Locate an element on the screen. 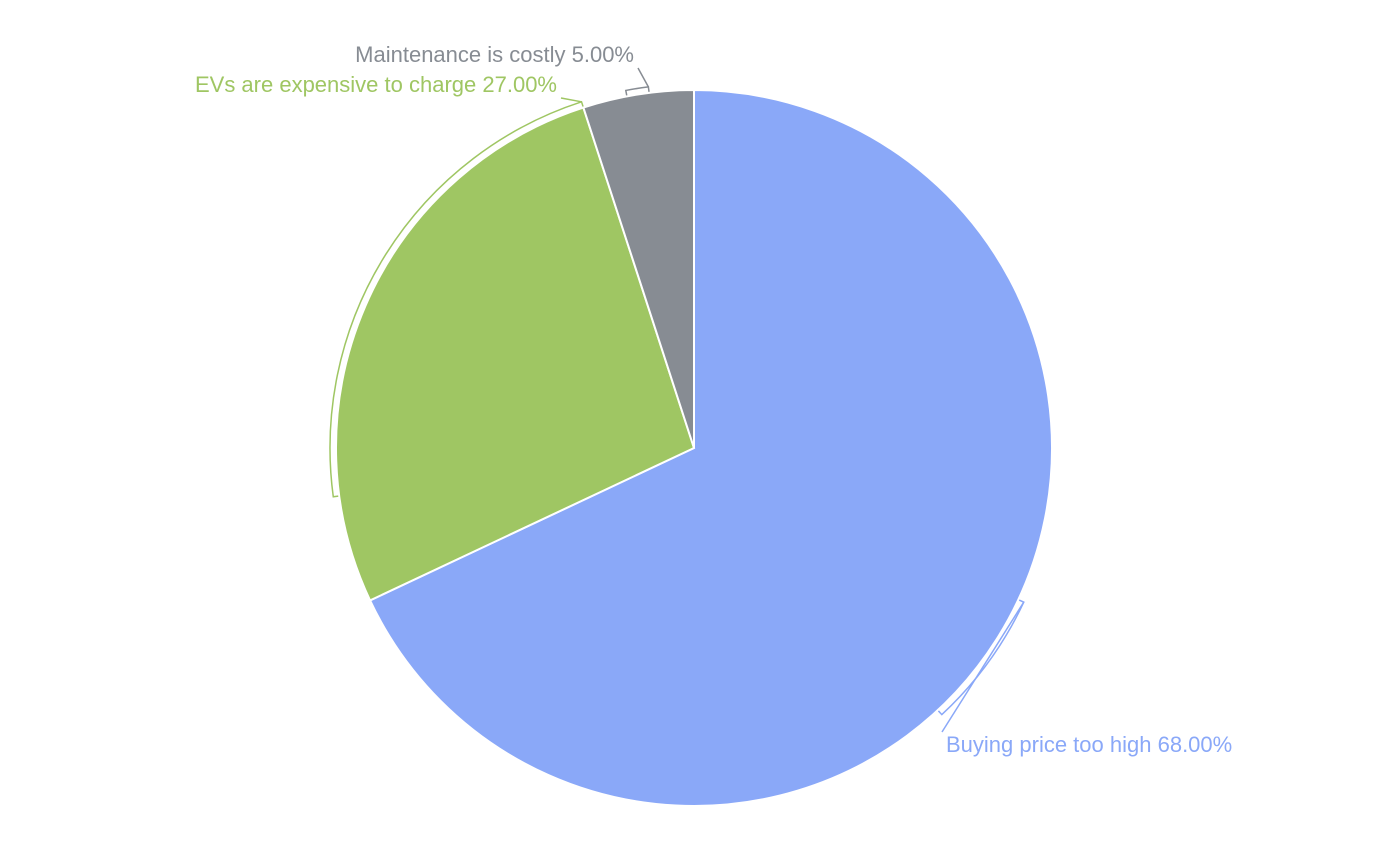 The image size is (1394, 861). value-label: 5.00% is located at coordinates (603, 54).